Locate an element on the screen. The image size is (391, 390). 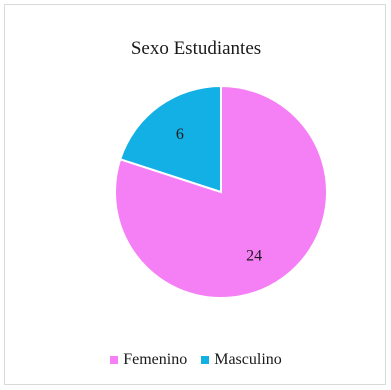
legend-item-masculino: Masculino is located at coordinates (241, 360).